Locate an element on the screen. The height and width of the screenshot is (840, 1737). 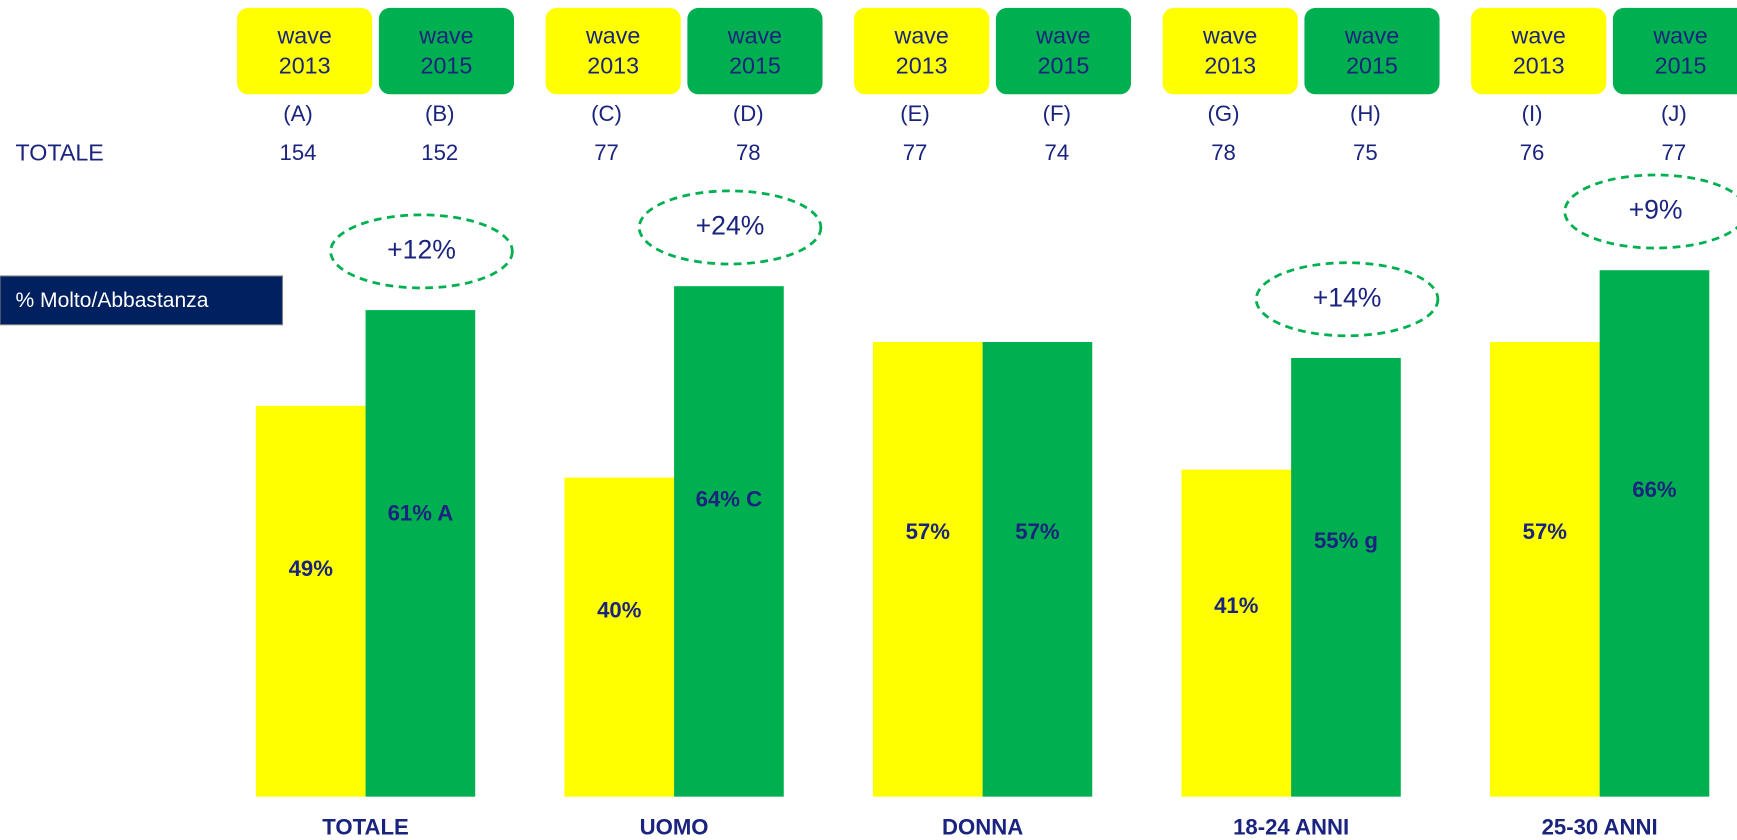
column-letter: (I) is located at coordinates (1532, 113).